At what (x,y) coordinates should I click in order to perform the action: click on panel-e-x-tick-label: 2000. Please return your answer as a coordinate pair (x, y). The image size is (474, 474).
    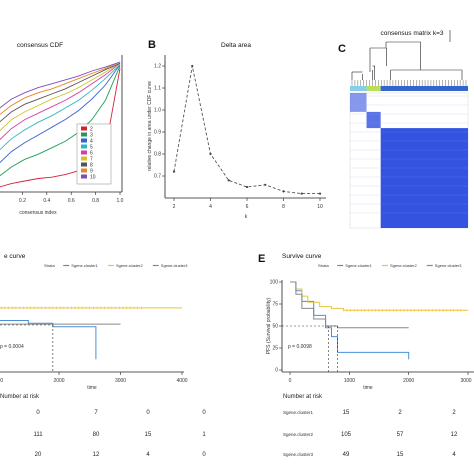
    Looking at the image, I should click on (408, 381).